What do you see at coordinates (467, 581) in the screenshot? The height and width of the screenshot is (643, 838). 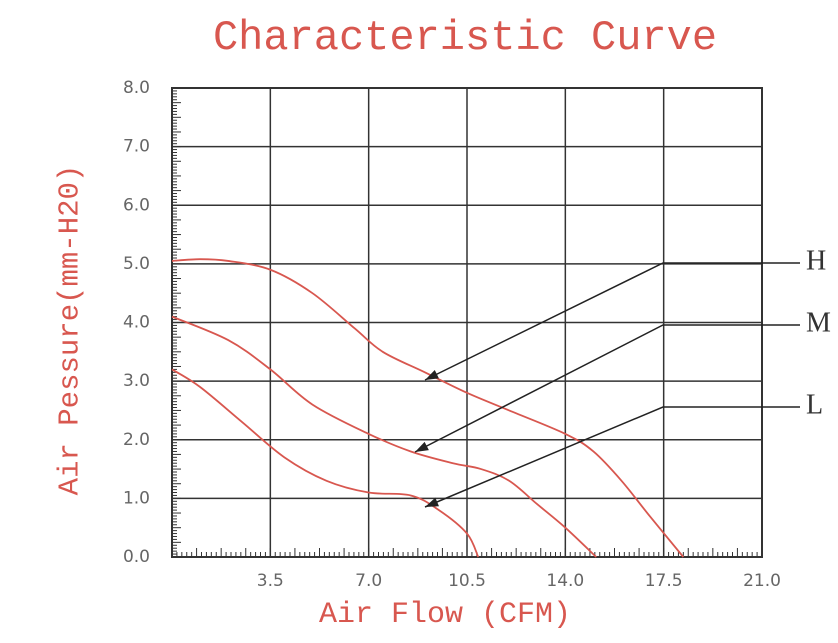 I see `x-tick-label: 10.5` at bounding box center [467, 581].